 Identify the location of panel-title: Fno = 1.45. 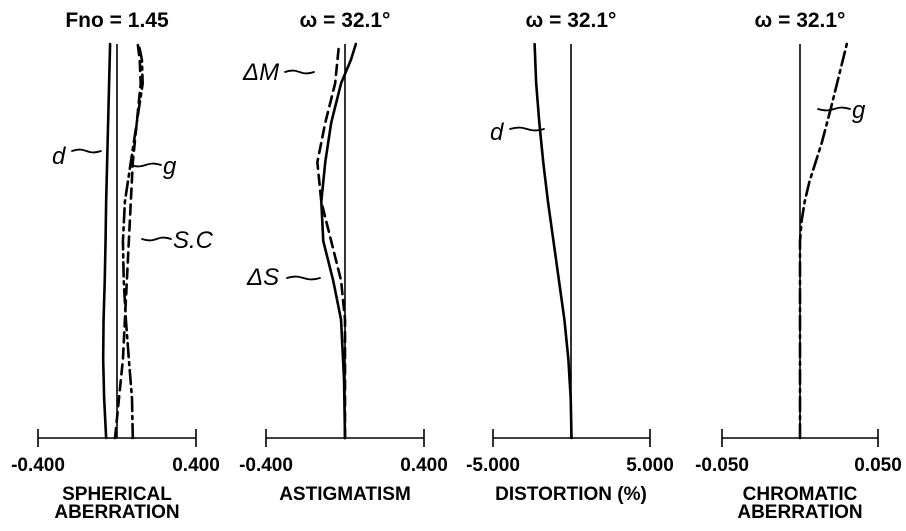
(117, 20).